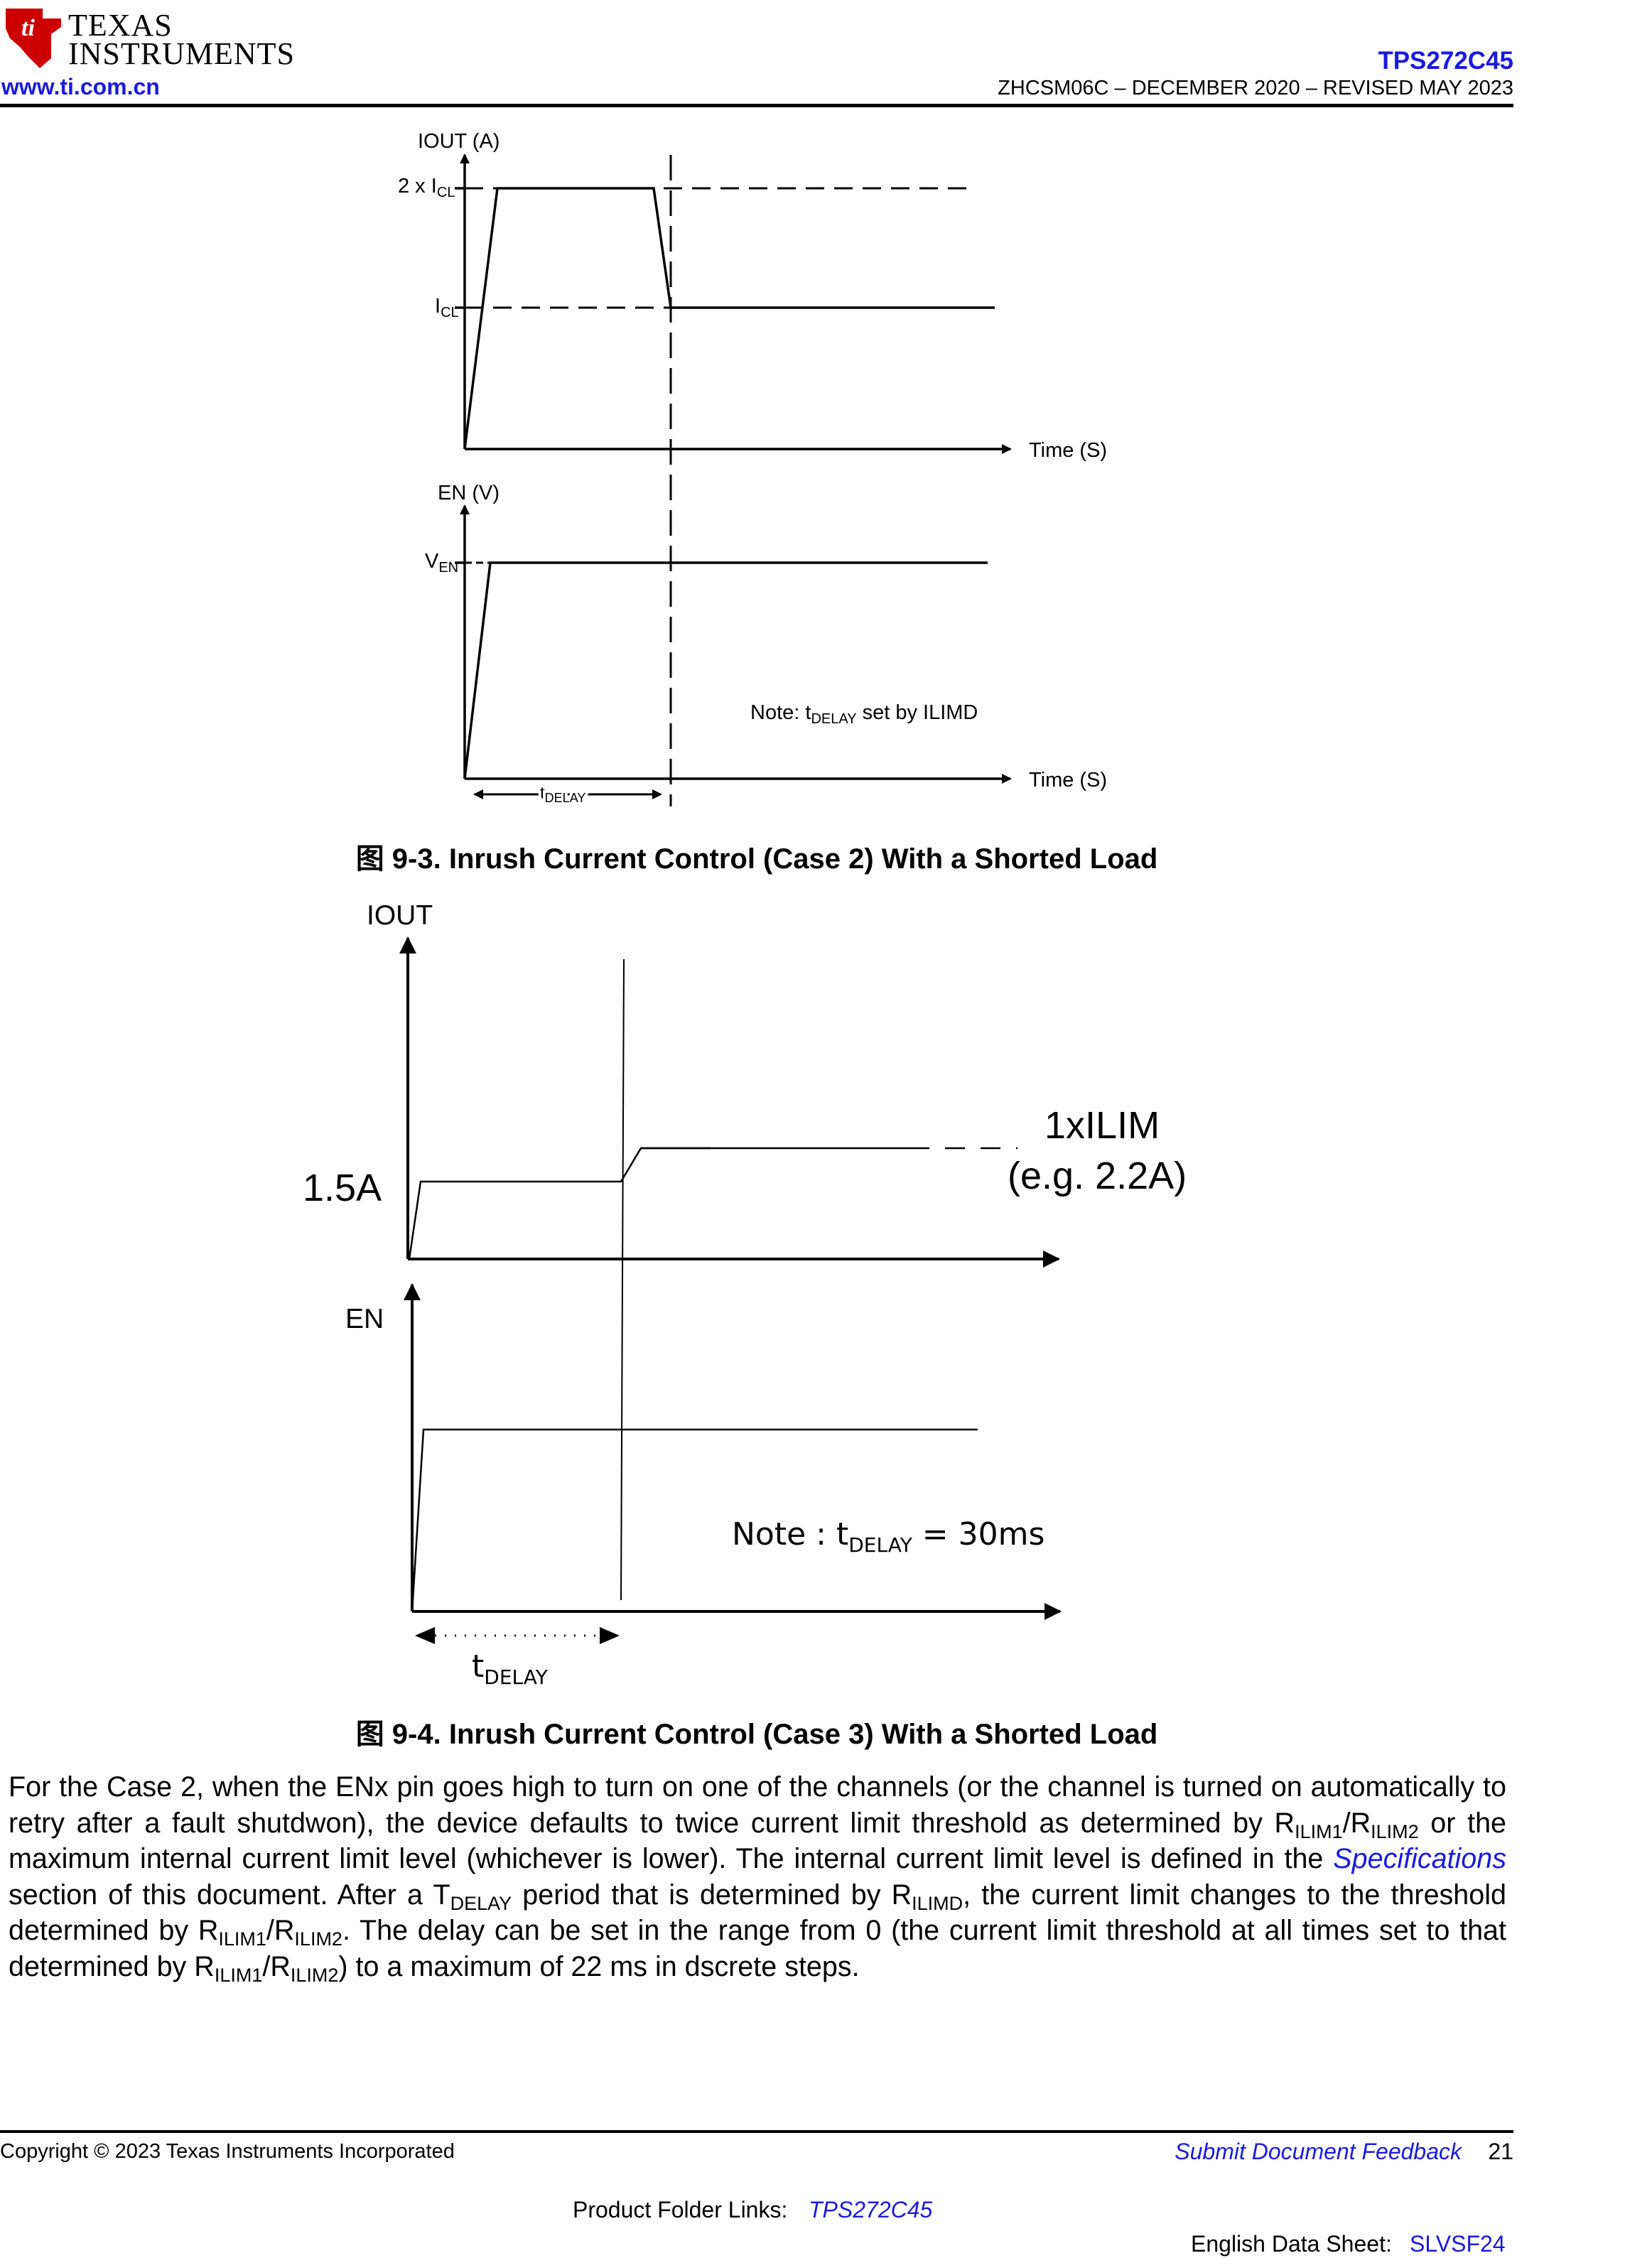  I want to click on fig3-bottom-x-label: Time (S), so click(1068, 781).